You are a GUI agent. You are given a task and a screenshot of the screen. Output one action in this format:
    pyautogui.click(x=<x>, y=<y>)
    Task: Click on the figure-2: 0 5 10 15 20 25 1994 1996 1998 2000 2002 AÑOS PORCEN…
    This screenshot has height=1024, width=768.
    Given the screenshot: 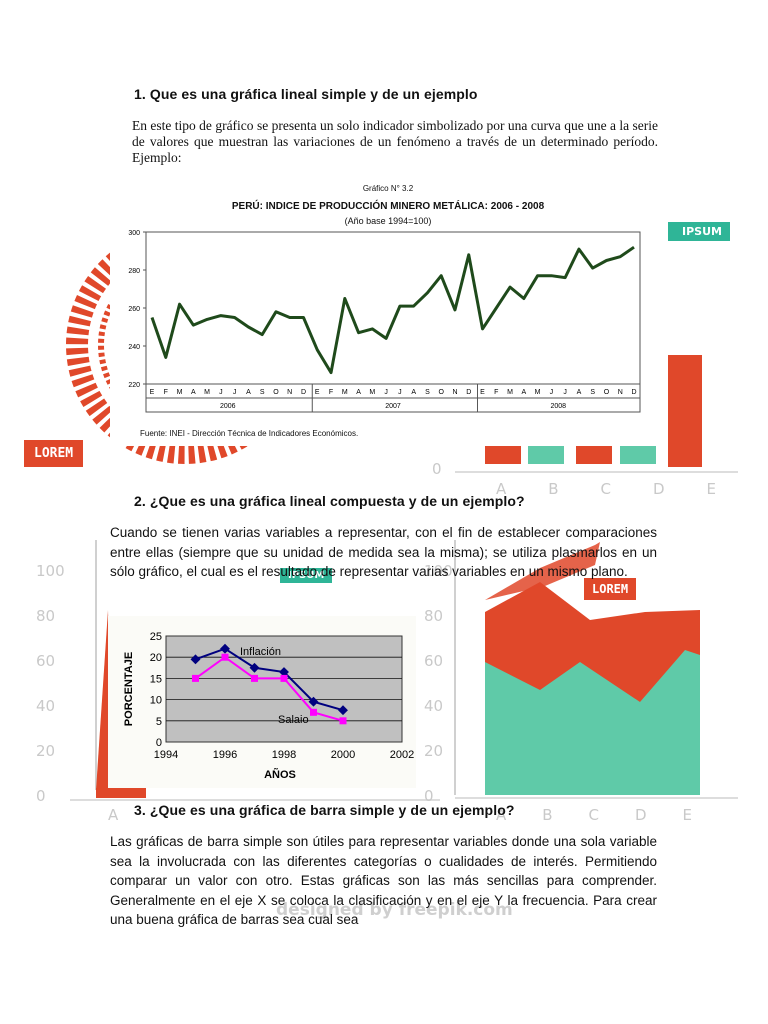 What is the action you would take?
    pyautogui.click(x=262, y=702)
    